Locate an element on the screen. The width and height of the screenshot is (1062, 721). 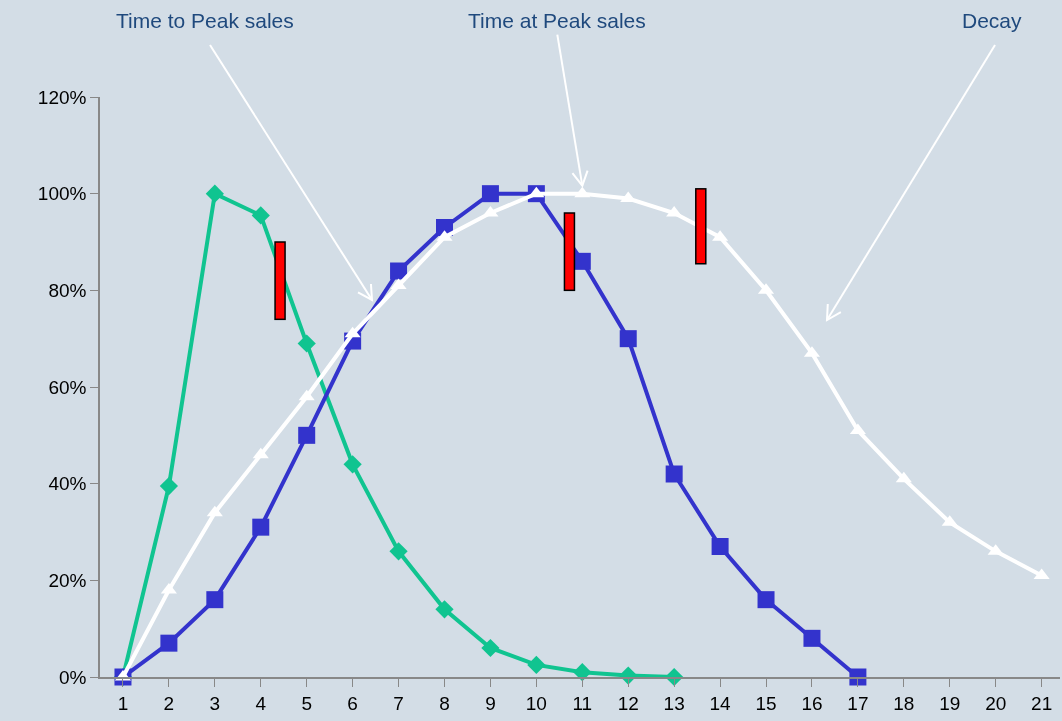
y-tick-label: 120% is located at coordinates (62, 97).